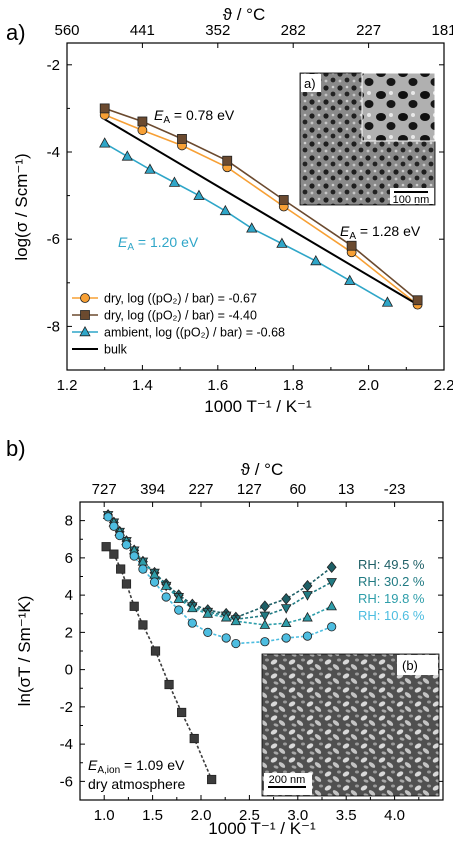 Image resolution: width=453 pixels, height=841 pixels. I want to click on panel-b-y-tick-label: -2, so click(66, 707).